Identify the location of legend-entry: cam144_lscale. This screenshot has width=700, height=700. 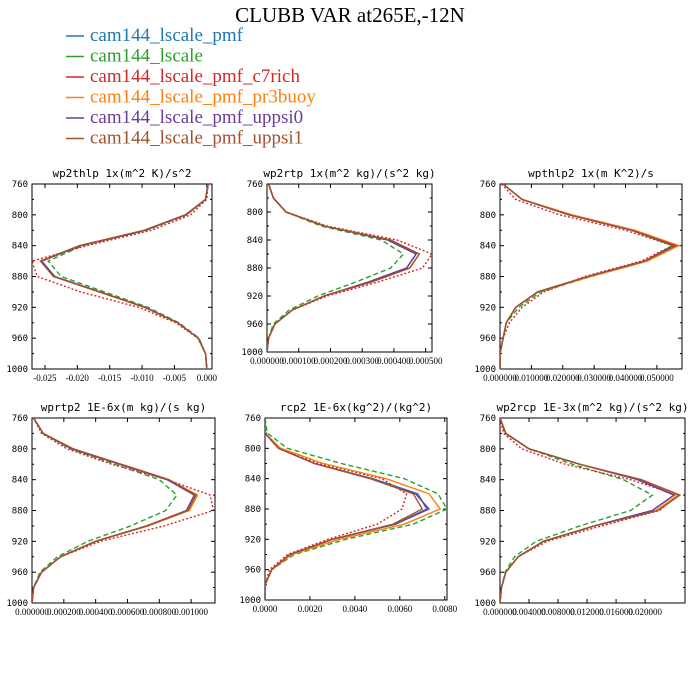
(134, 56).